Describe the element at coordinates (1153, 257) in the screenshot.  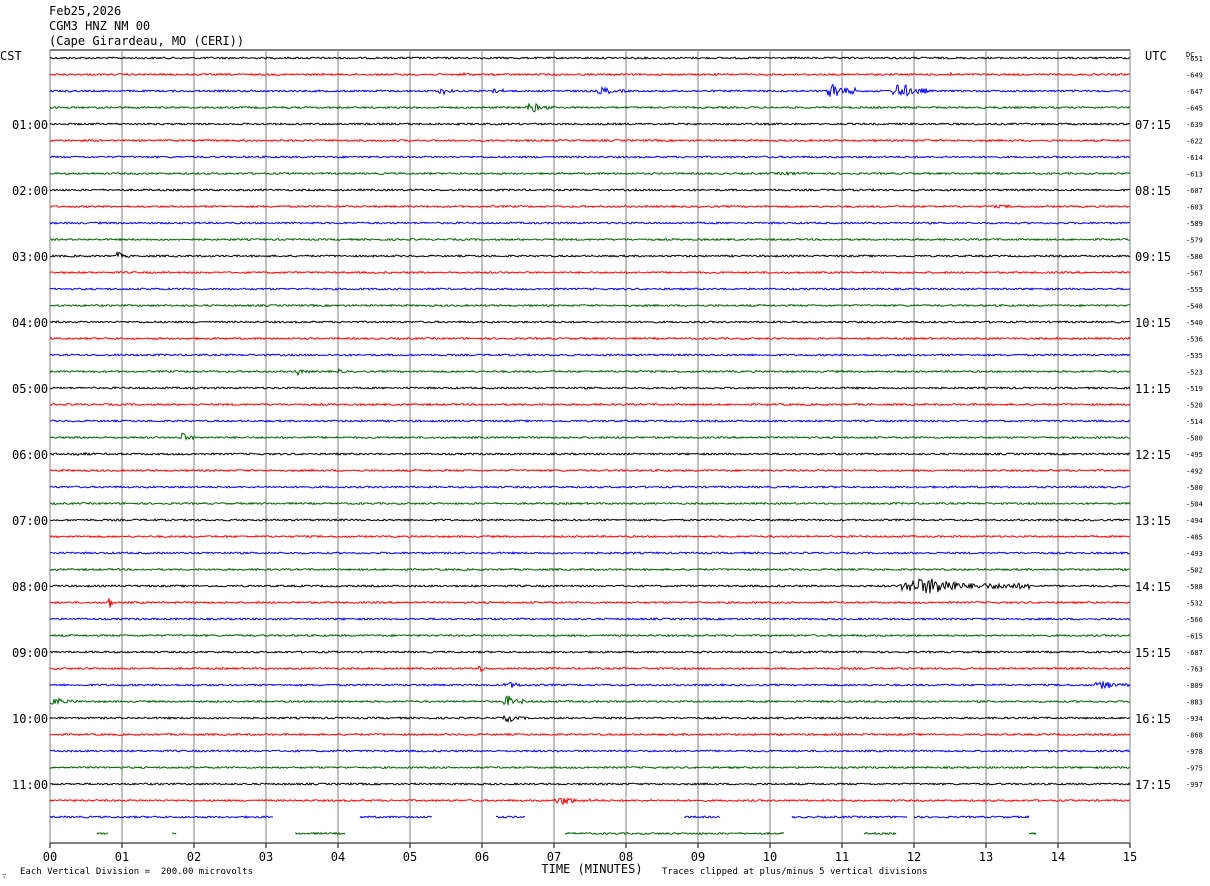
I see `right-hour-label: 09:15` at that location.